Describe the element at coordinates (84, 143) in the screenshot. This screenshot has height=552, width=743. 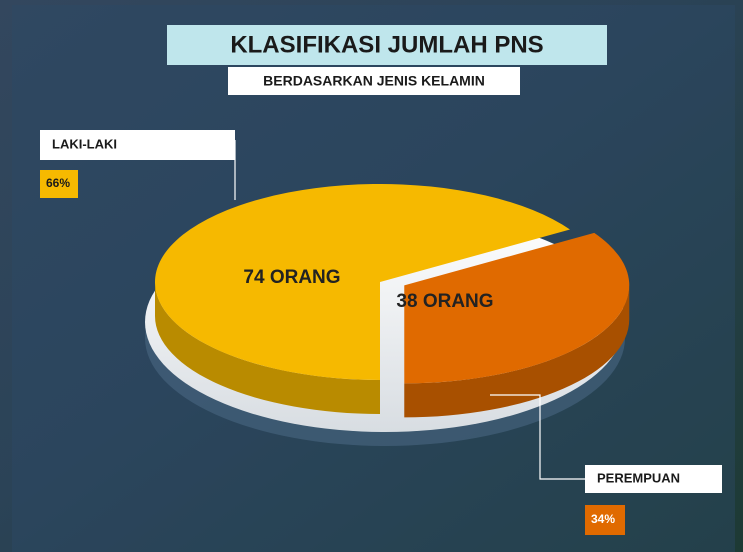
I see `legend-label: LAKI-LAKI` at that location.